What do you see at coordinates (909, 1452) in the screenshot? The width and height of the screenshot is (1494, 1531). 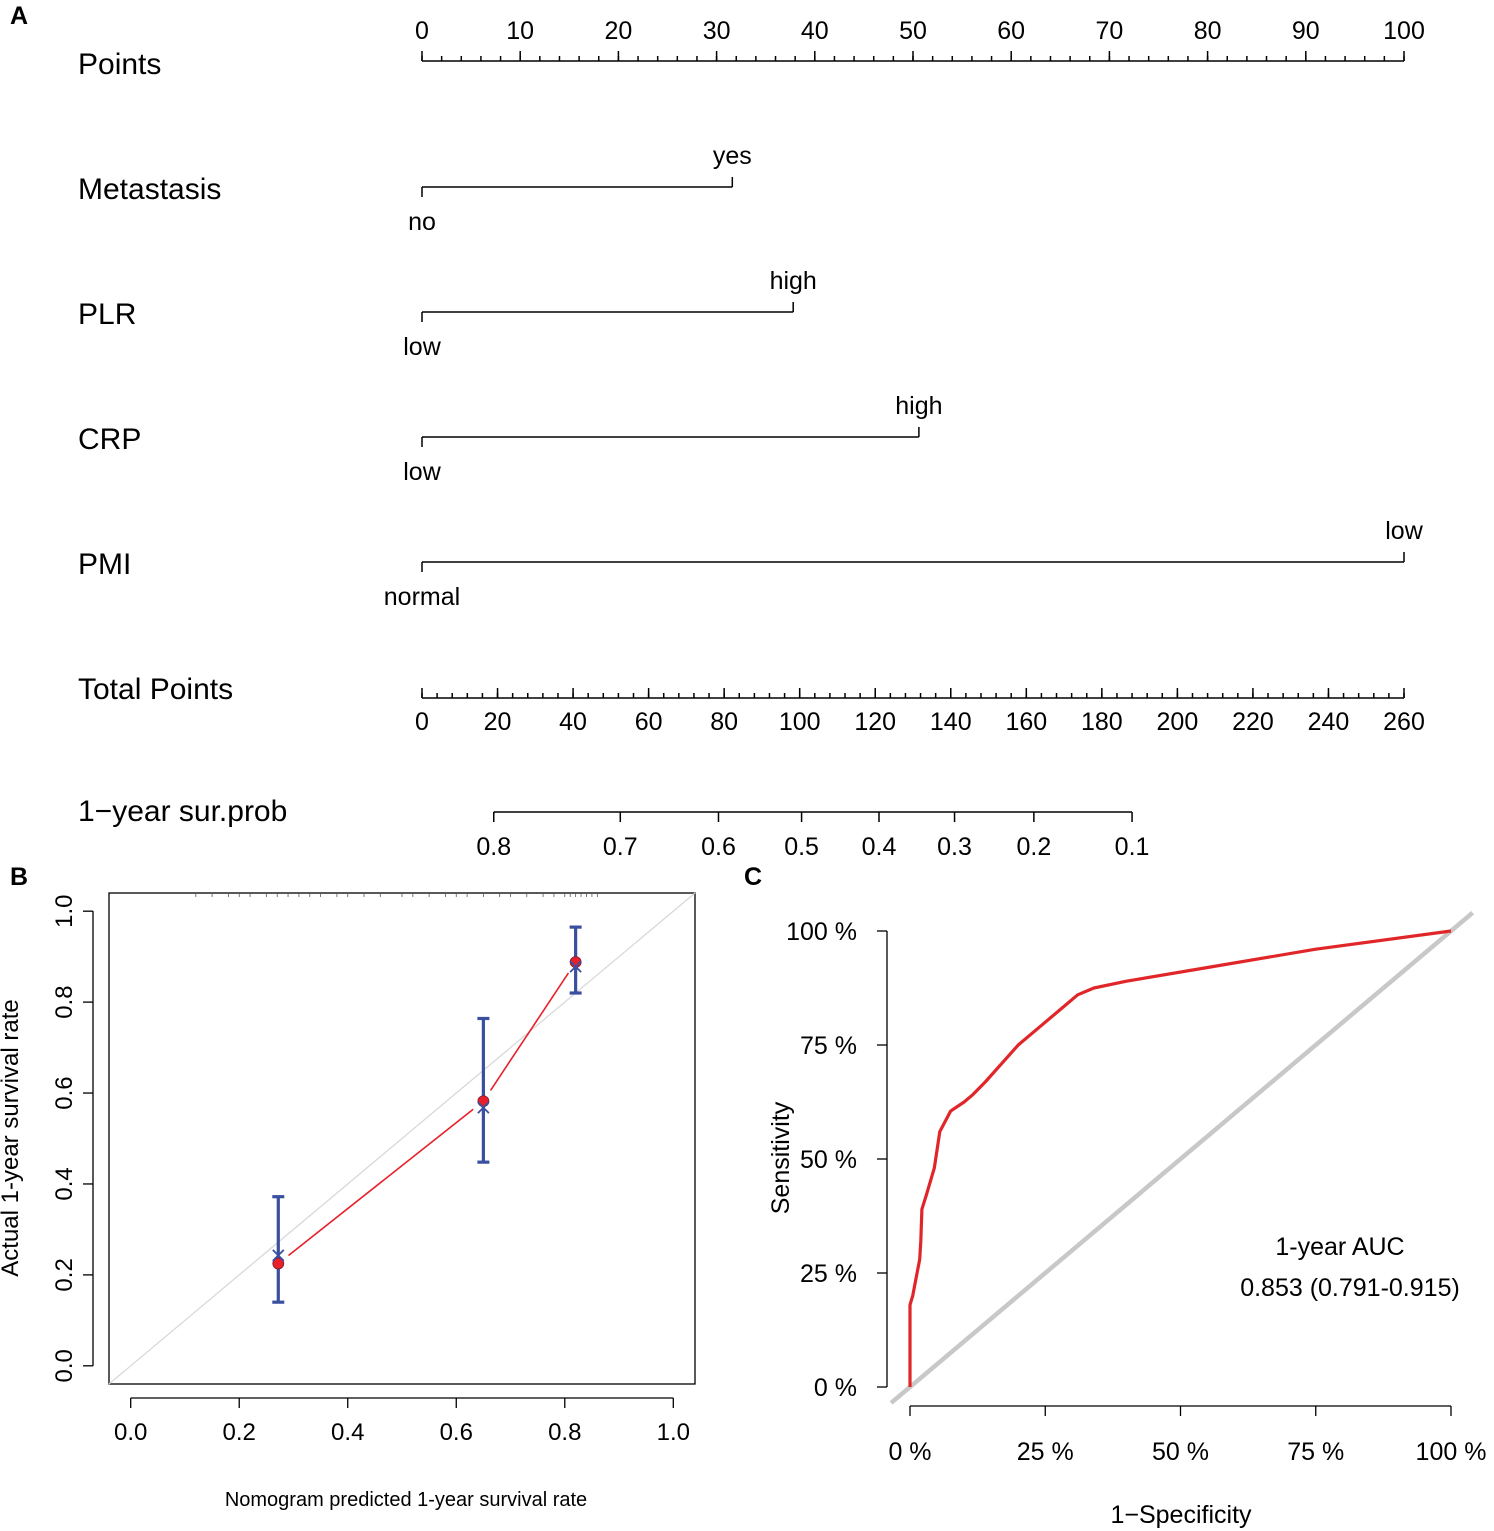 I see `roc-x-tick-label: 0 %` at bounding box center [909, 1452].